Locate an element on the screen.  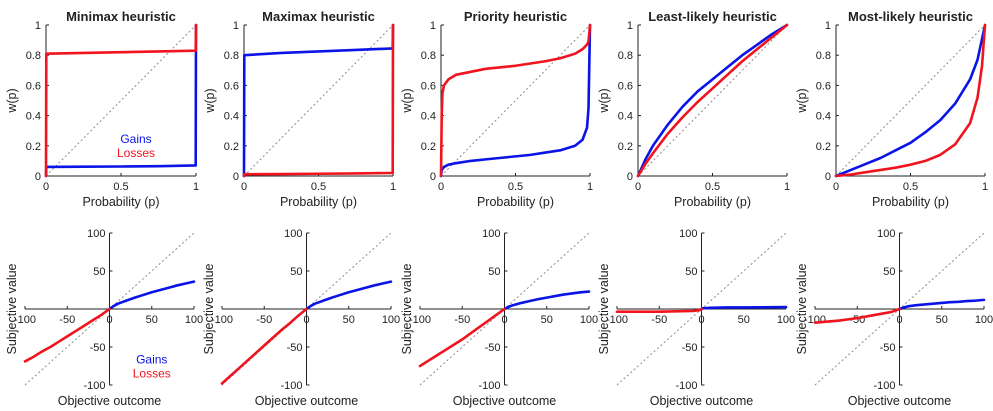
panel-title: Maximax heuristic is located at coordinates (318, 16).